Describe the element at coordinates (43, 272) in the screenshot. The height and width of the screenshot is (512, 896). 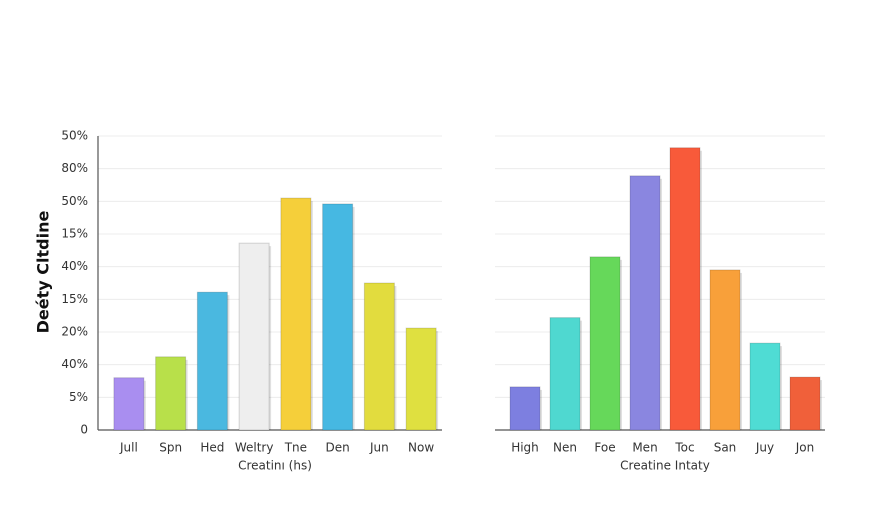
I see `y-axis-title: Deéty Cltdine` at that location.